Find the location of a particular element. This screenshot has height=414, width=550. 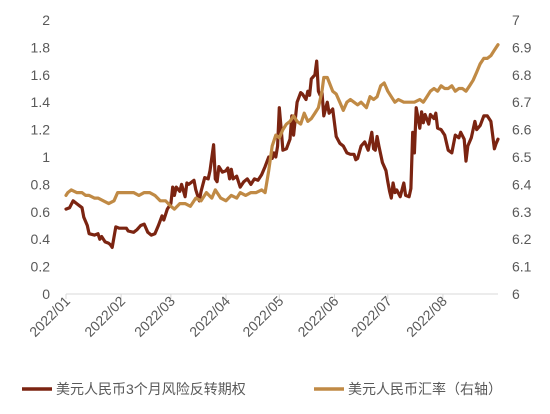

left-axis-tick-label: 2 is located at coordinates (46, 20).